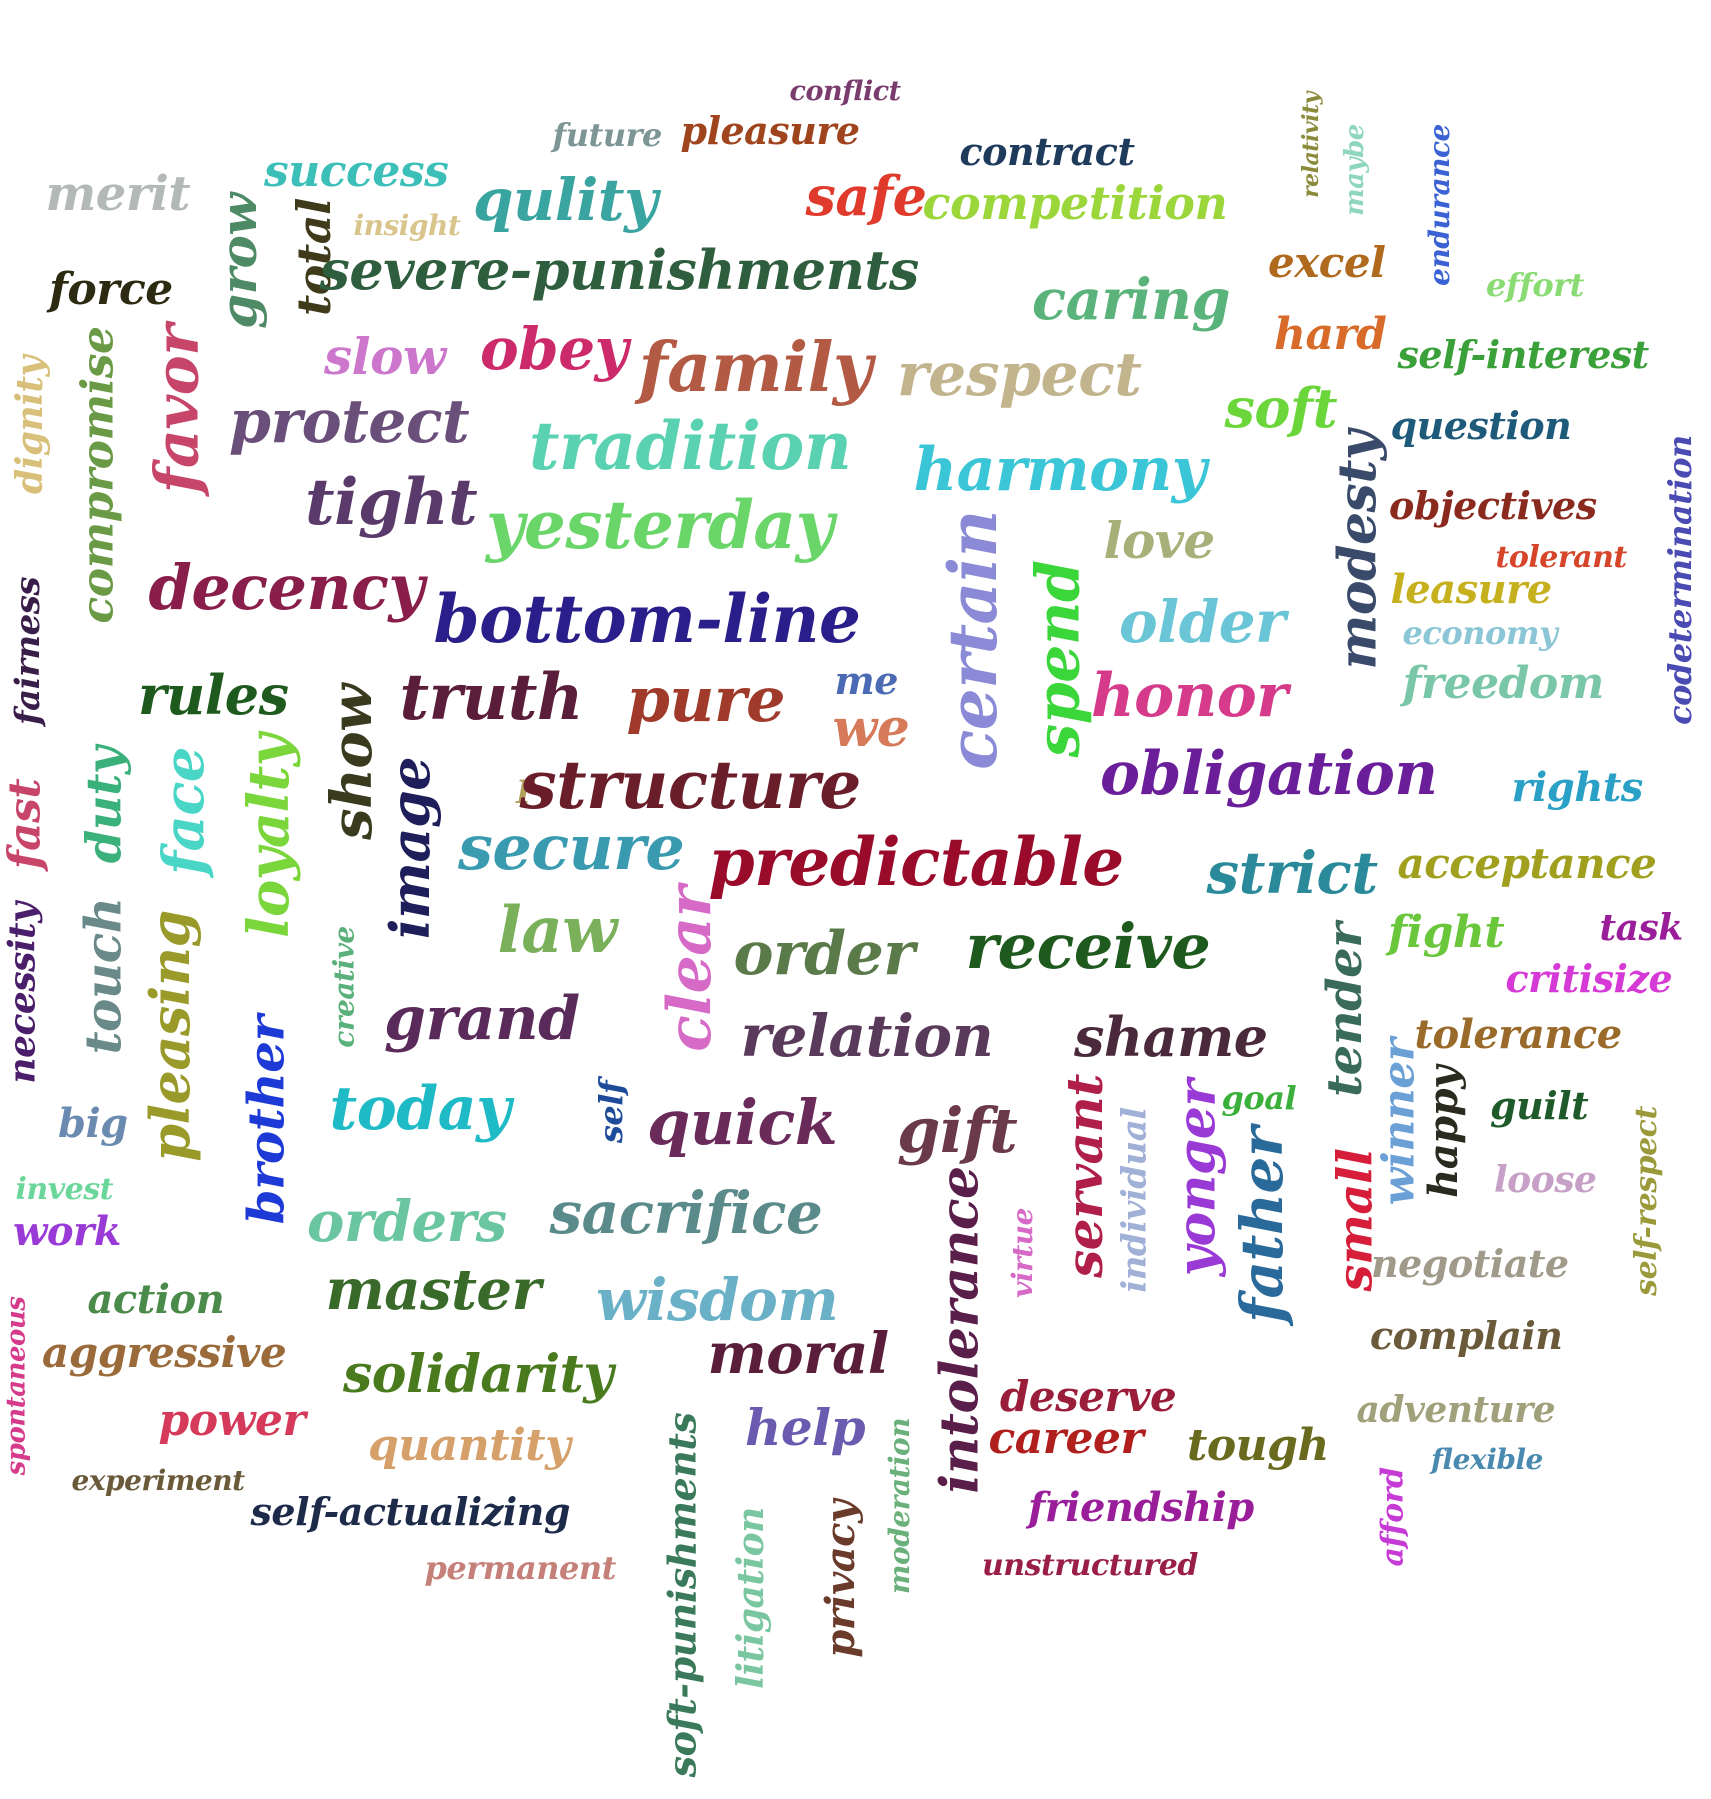 The width and height of the screenshot is (1711, 1799). What do you see at coordinates (1019, 375) in the screenshot?
I see `word-respect: respect` at bounding box center [1019, 375].